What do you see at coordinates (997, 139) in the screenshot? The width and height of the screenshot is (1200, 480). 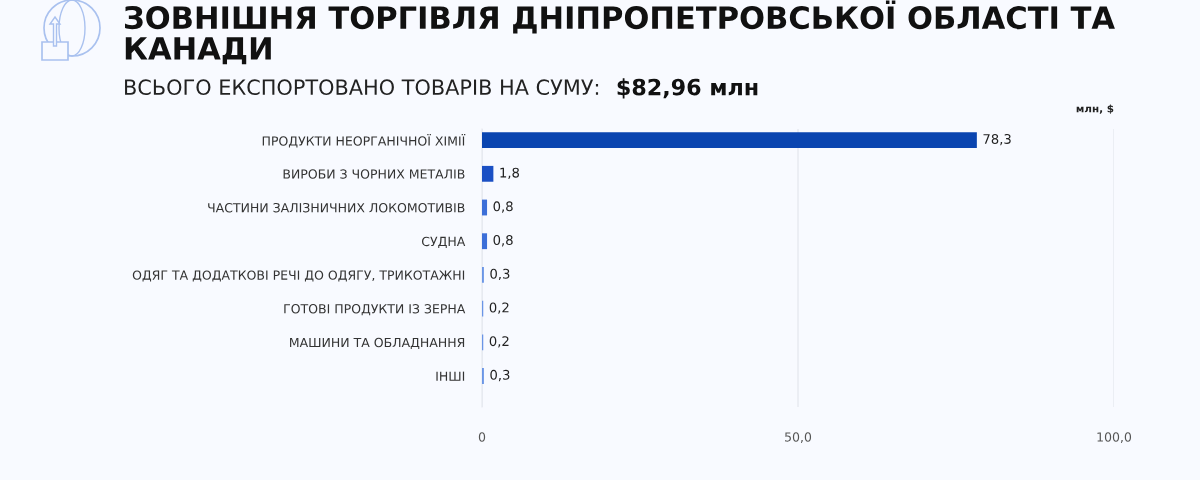 I see `data-label: 78,3` at bounding box center [997, 139].